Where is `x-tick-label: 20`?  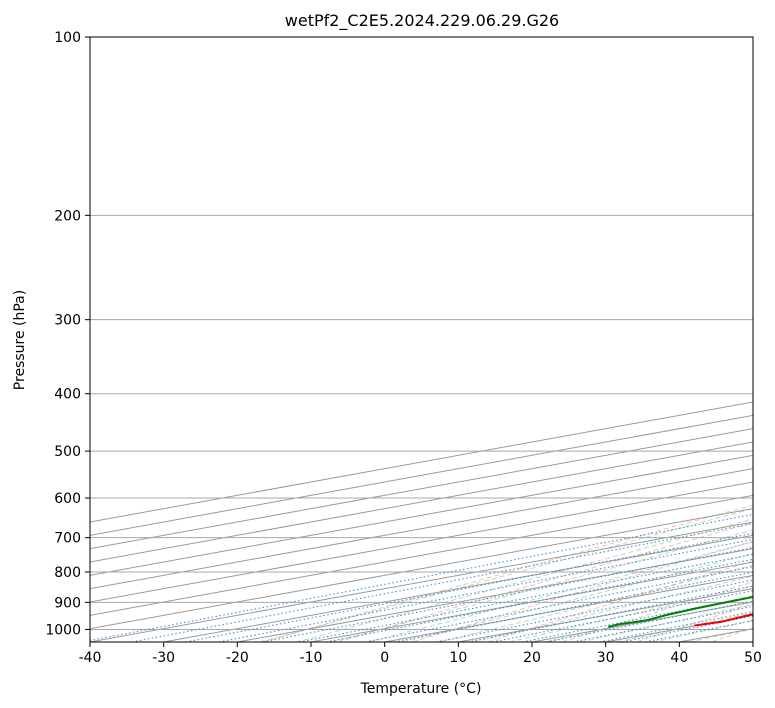
x-tick-label: 20 is located at coordinates (532, 658).